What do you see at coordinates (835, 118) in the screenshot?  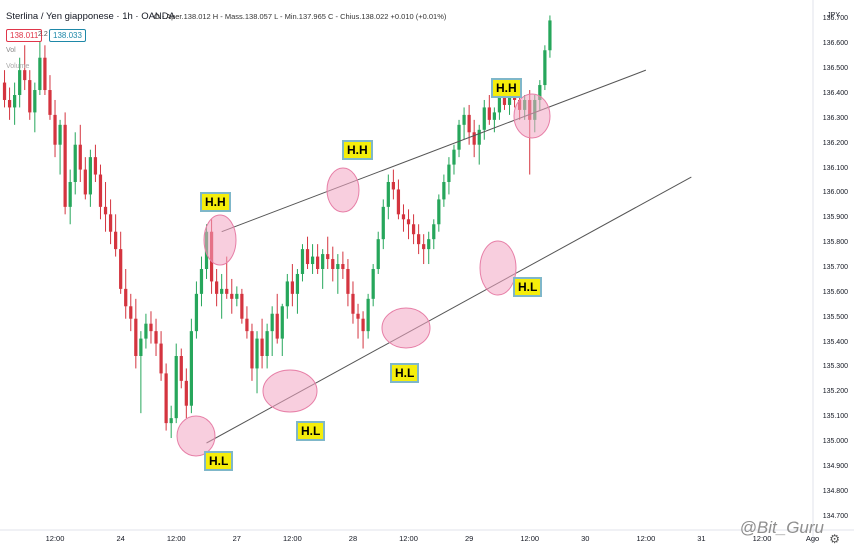 I see `price-tick-label: 136.300` at bounding box center [835, 118].